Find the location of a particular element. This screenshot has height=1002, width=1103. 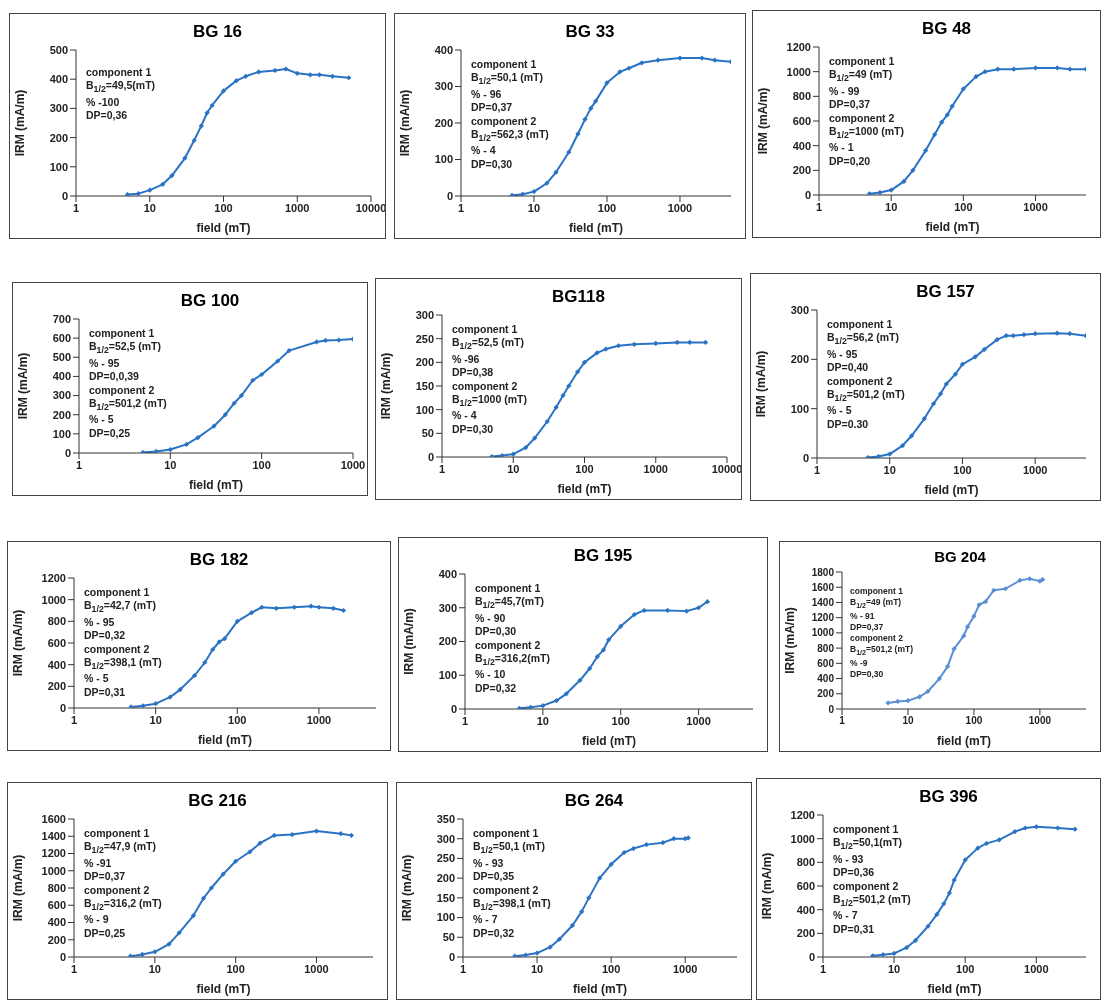

annotation: B$_{1/2}$=316,2 (mT) is located at coordinates (123, 905).